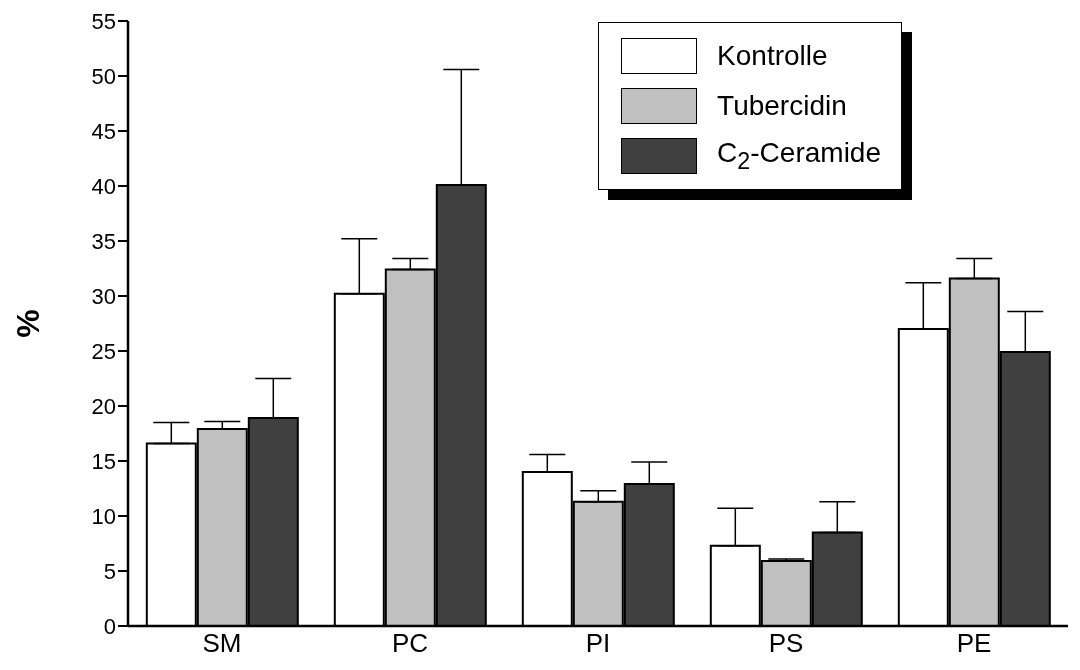 The height and width of the screenshot is (670, 1080). I want to click on legend-label: Tubercidin, so click(782, 106).